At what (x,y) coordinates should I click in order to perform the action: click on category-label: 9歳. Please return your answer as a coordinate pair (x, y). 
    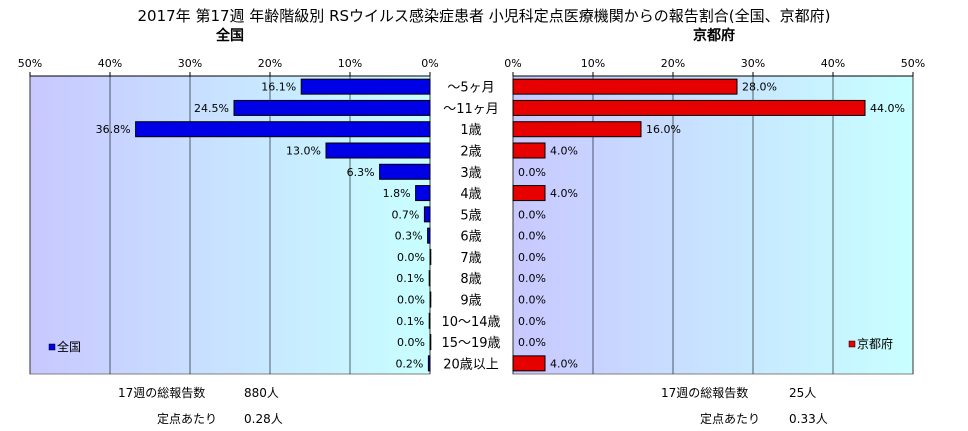
    Looking at the image, I should click on (470, 301).